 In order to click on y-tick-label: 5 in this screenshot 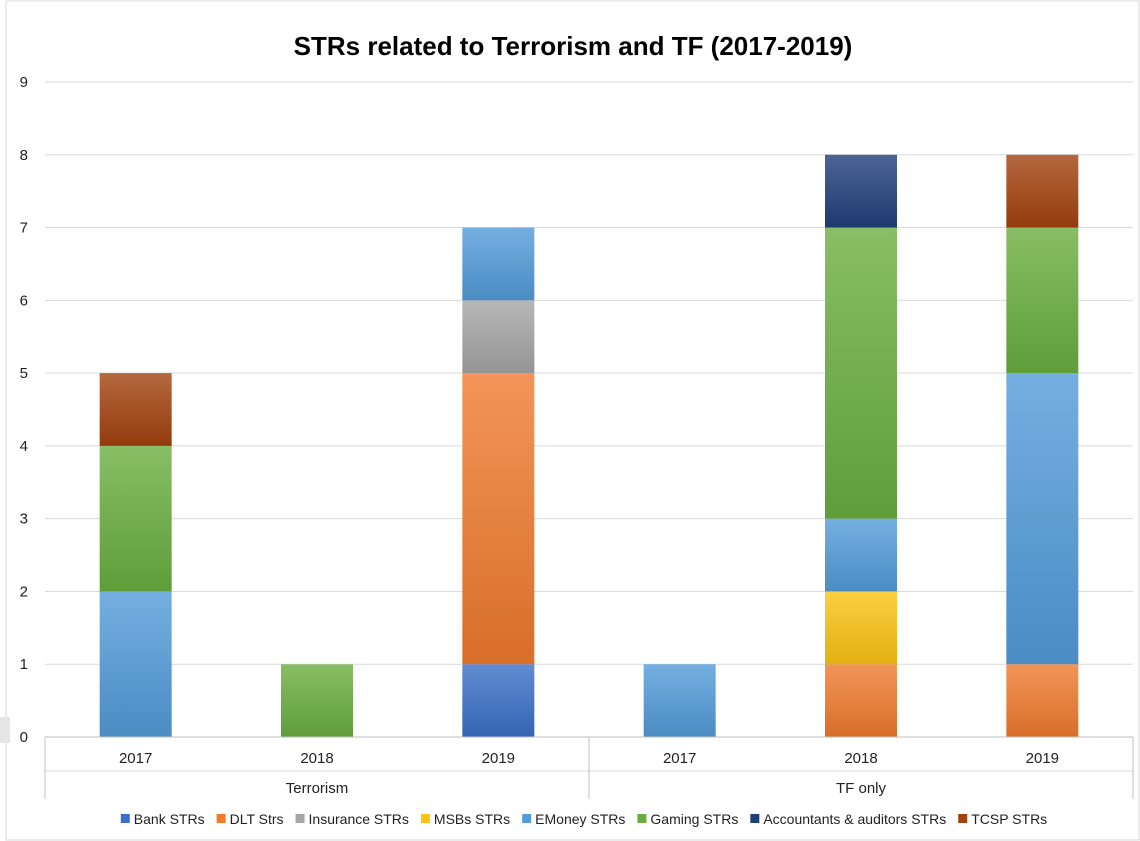, I will do `click(24, 373)`.